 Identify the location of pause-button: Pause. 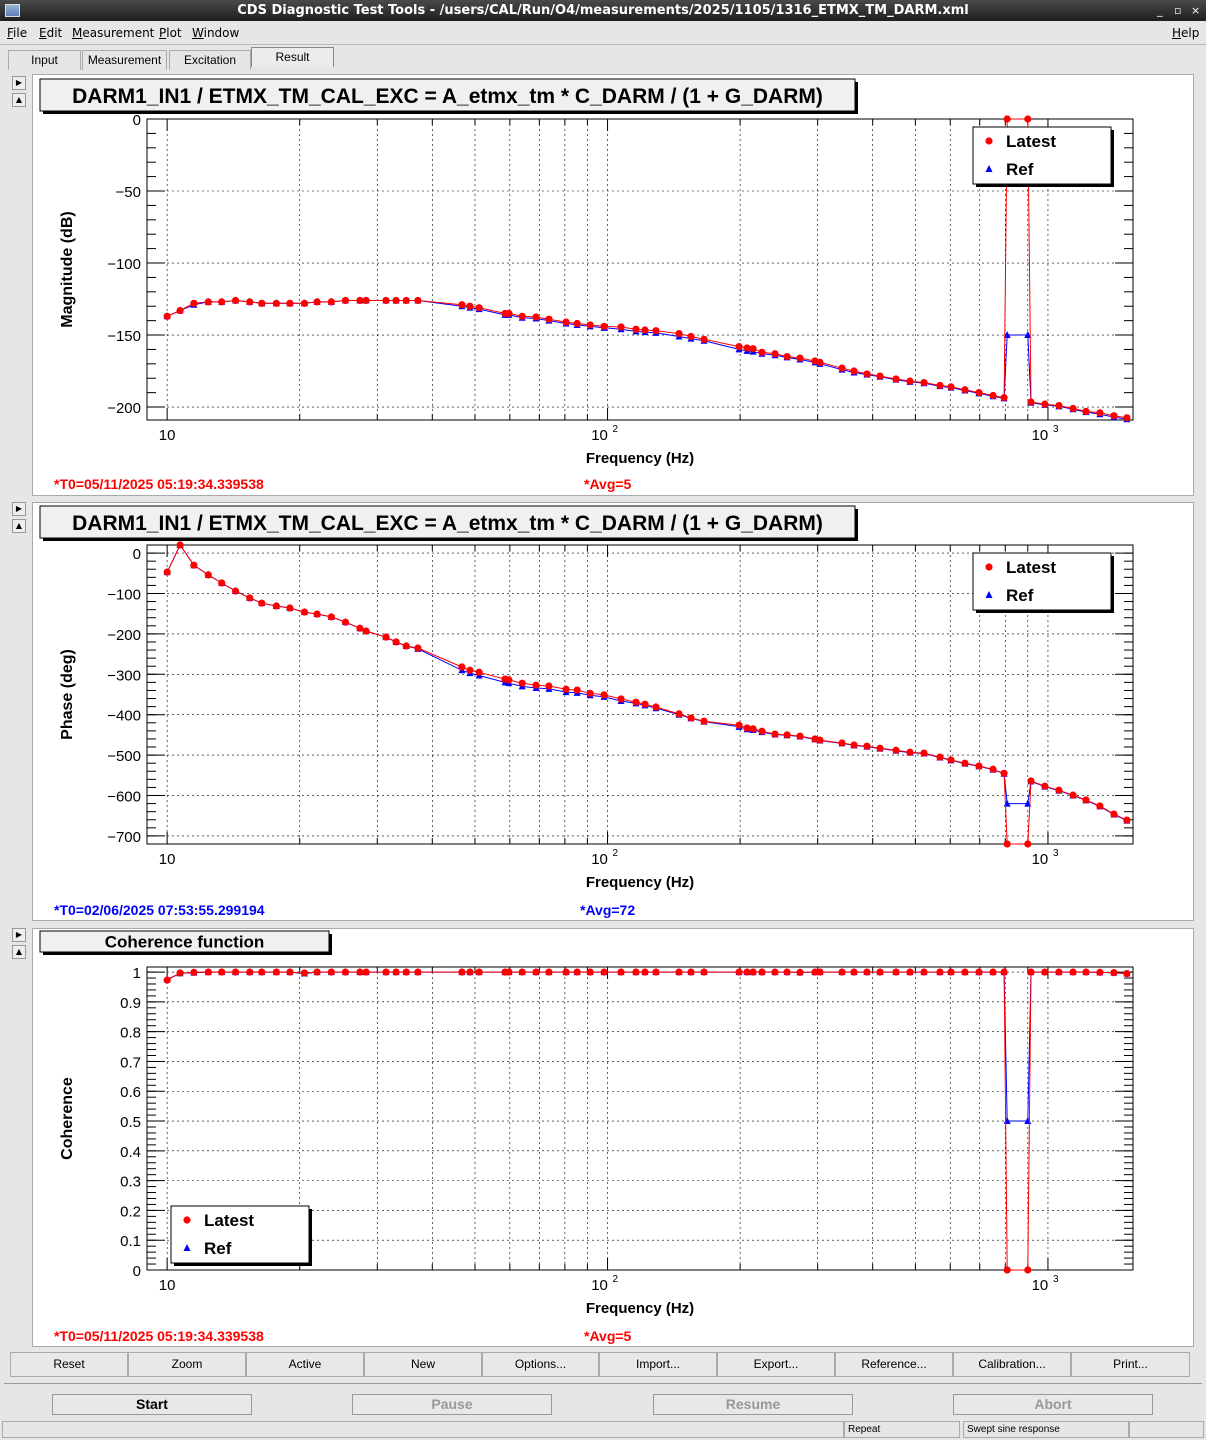
(452, 1404).